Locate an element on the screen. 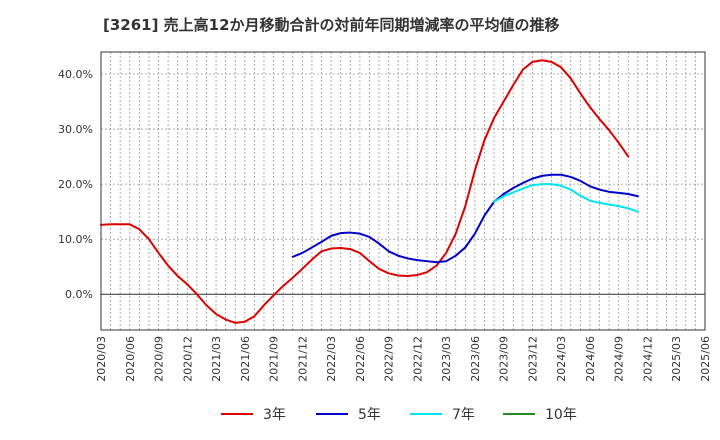 The image size is (720, 440). x-tick-label: 2021/12 is located at coordinates (302, 359).